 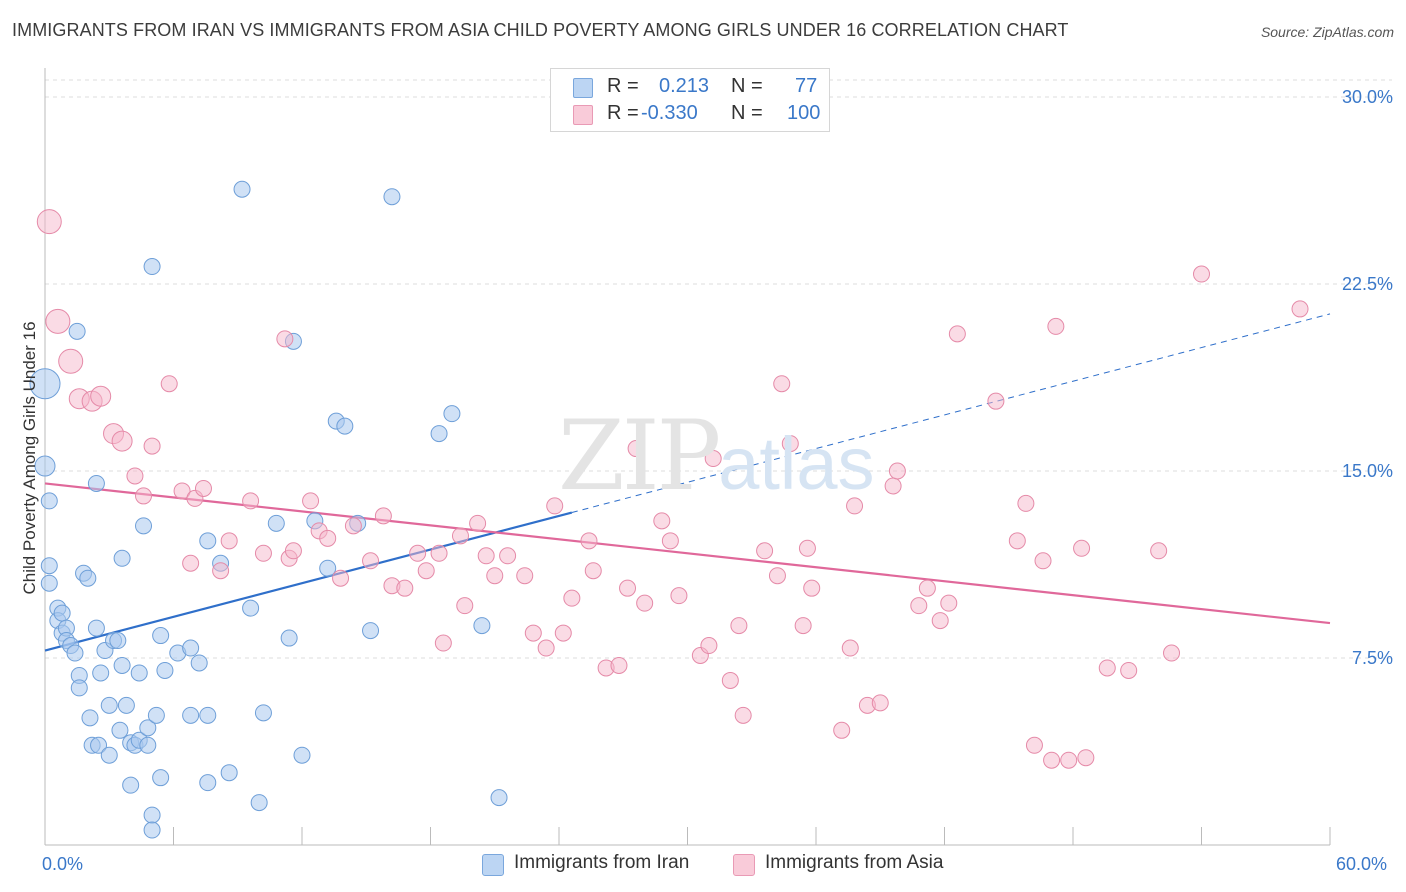 I want to click on watermark-zip: ZIP, so click(x=639, y=456).